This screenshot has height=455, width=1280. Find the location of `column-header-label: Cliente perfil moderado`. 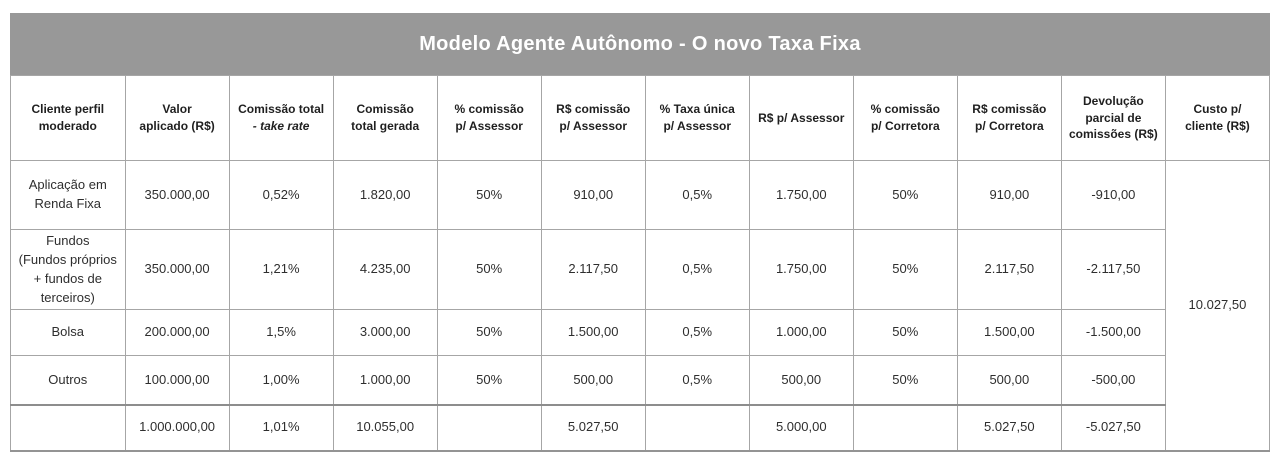

column-header-label: Cliente perfil moderado is located at coordinates (68, 117).